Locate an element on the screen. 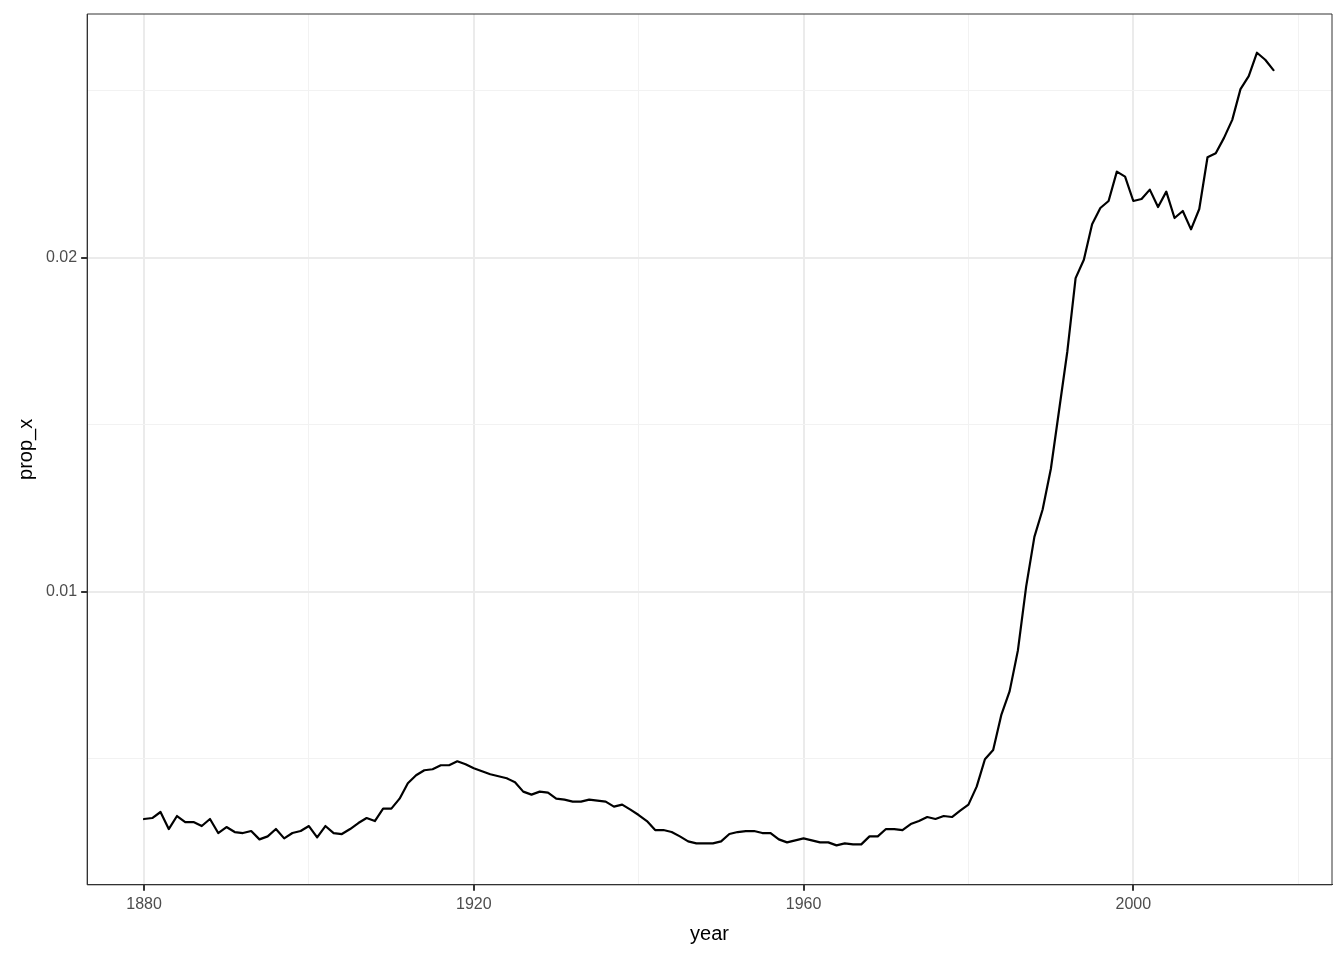  x-tick-label: 2000 is located at coordinates (1133, 903).